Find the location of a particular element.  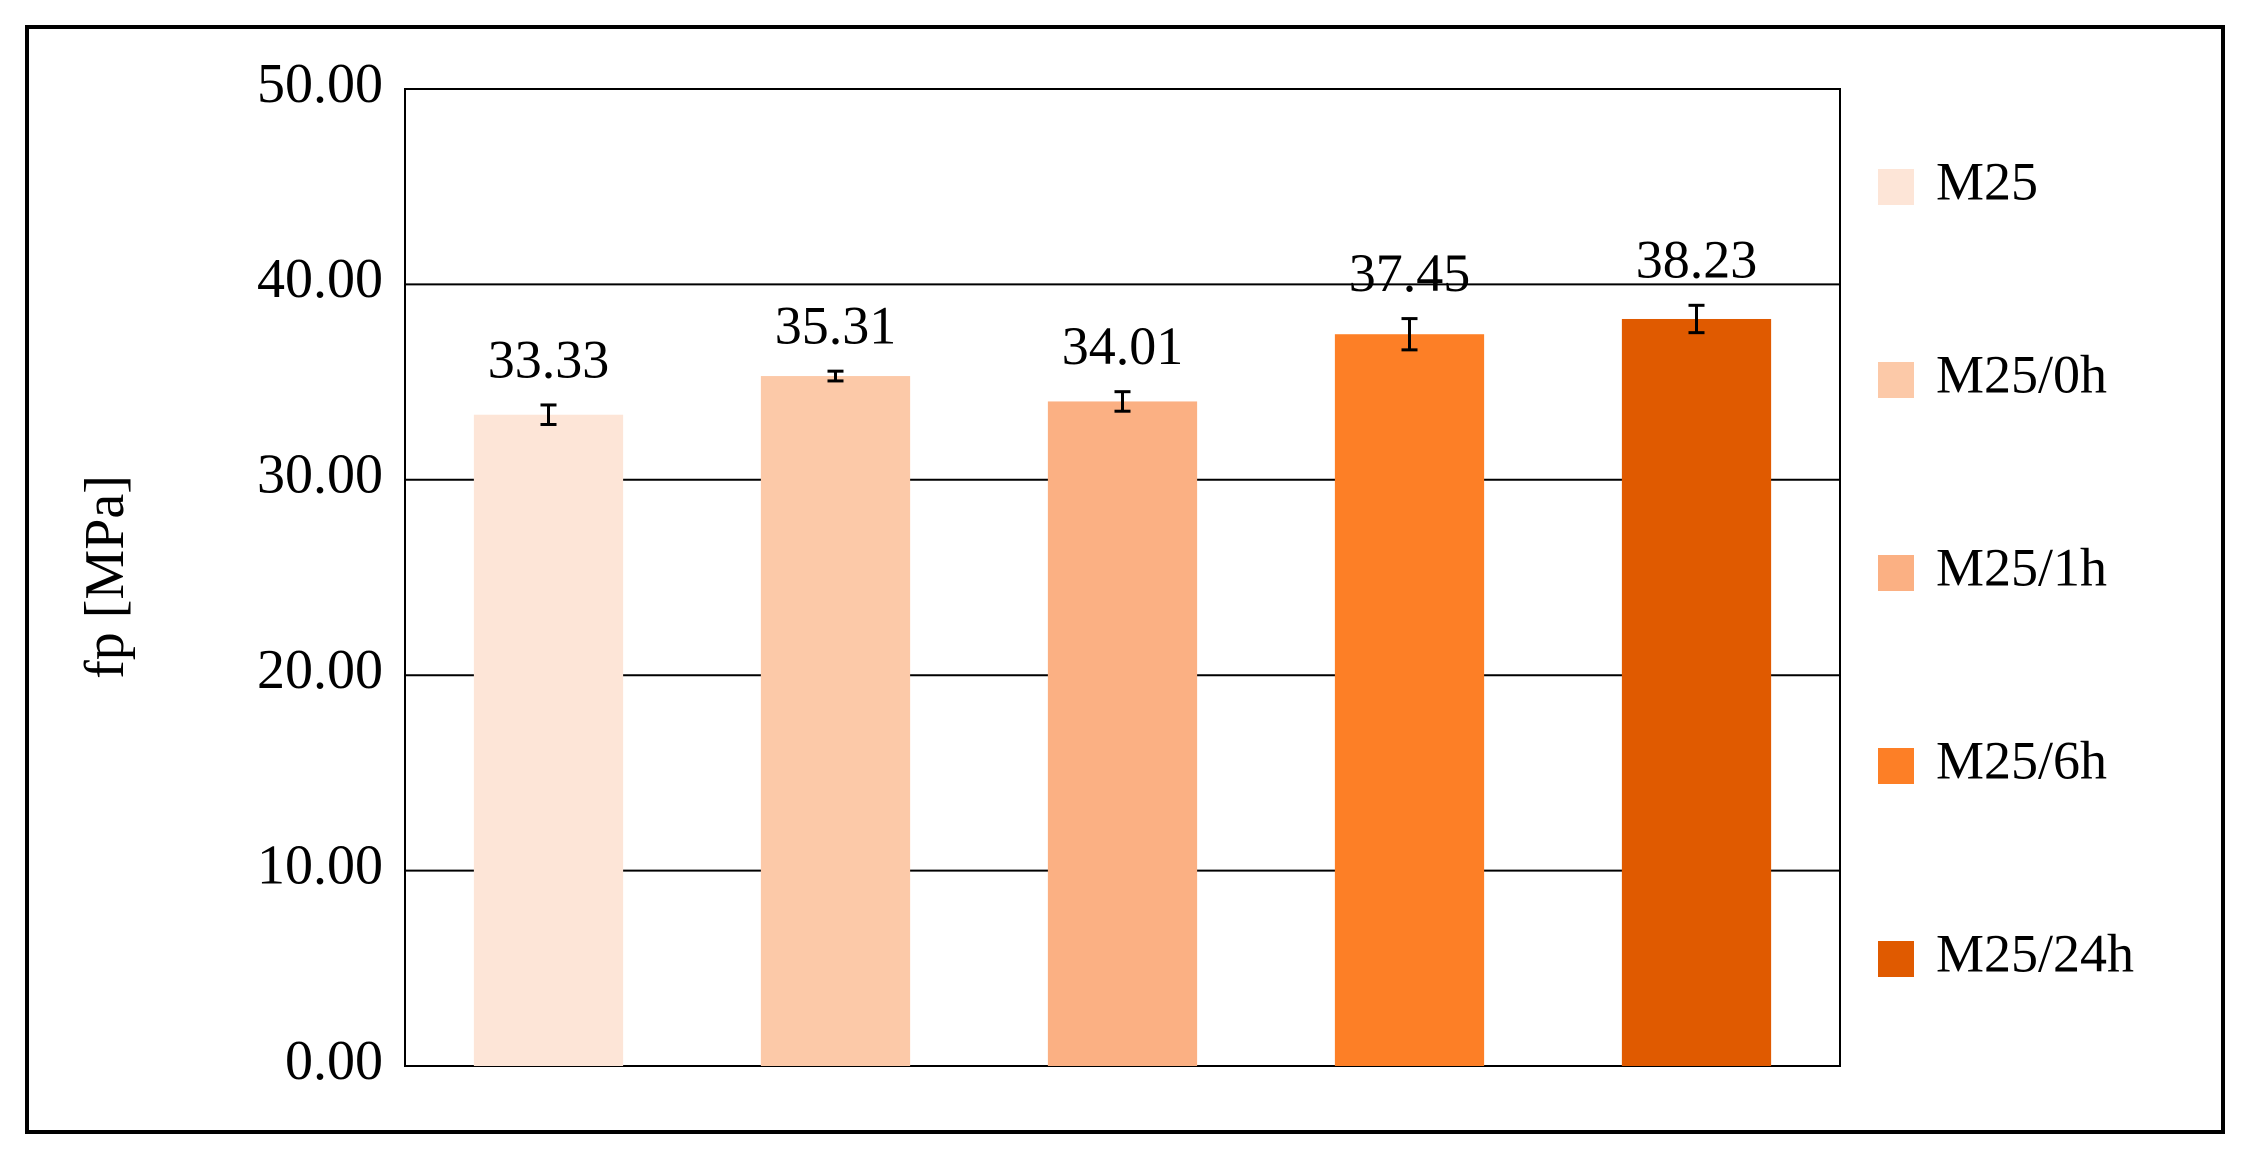

legend-label: M25/1h is located at coordinates (2021, 567).